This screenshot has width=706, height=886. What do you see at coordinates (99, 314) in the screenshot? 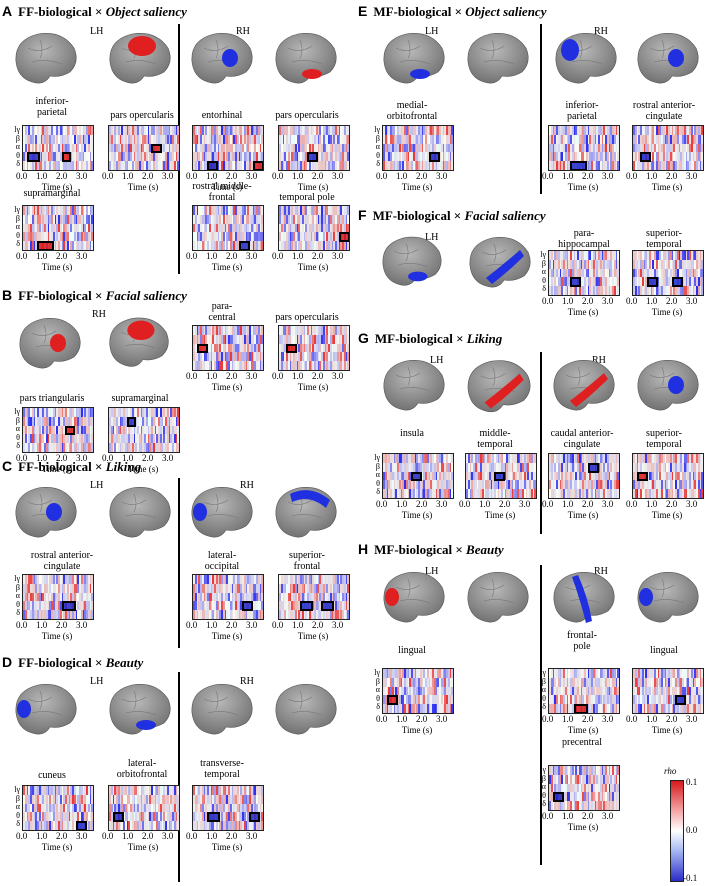
I see `panel-b-hemisphere: RH` at bounding box center [99, 314].